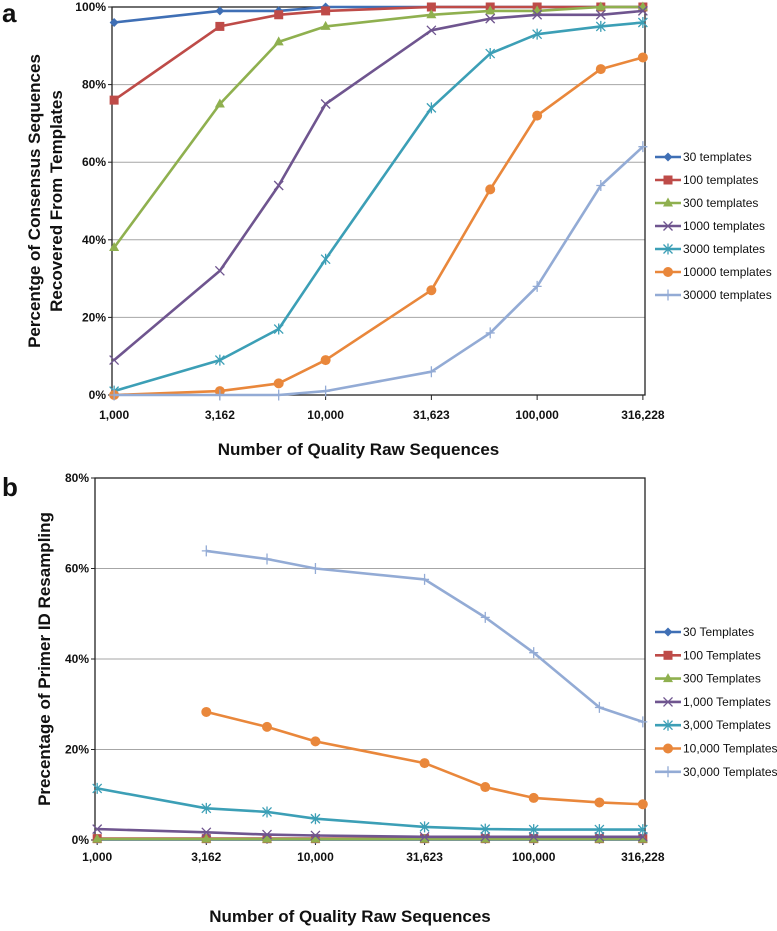  Describe the element at coordinates (56, 201) in the screenshot. I see `y-axis-title: Recovered From Templates` at that location.